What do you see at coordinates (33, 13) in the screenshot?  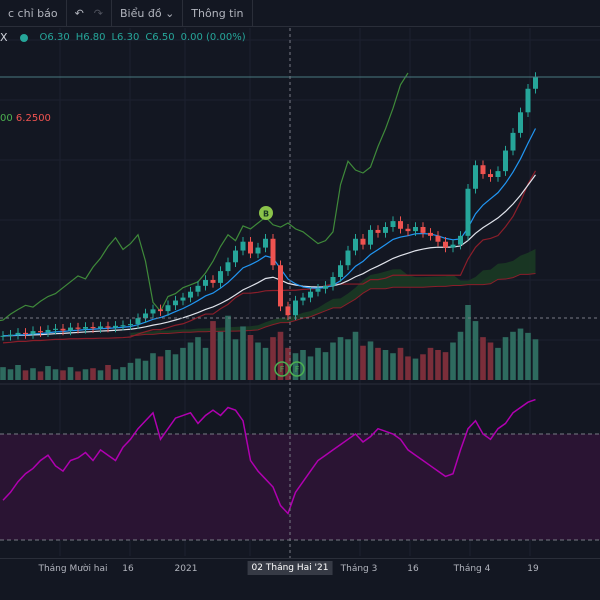 I see `indicators-button: c chỉ báo` at bounding box center [33, 13].